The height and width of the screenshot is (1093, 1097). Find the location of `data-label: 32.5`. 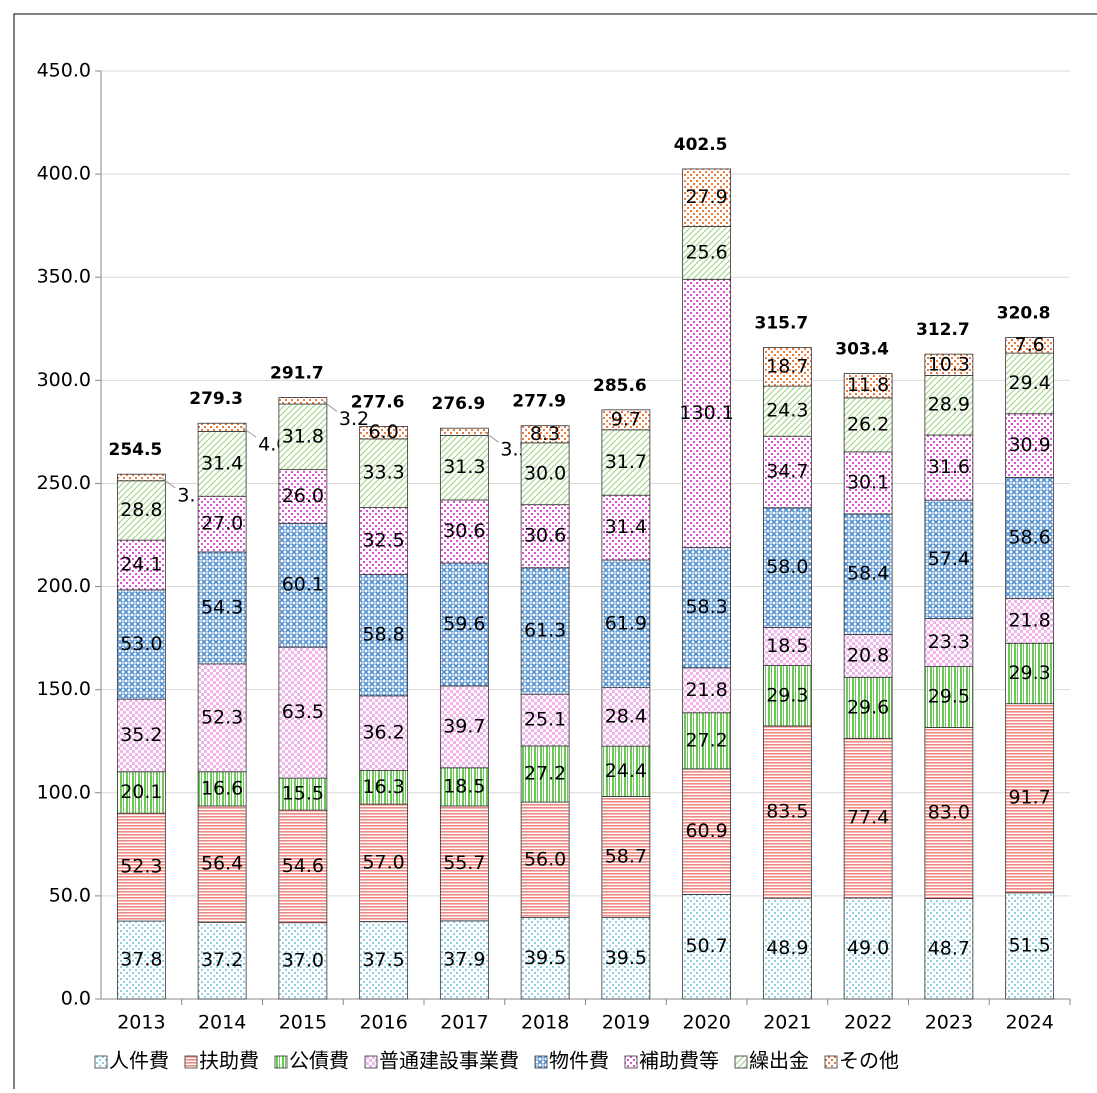

data-label: 32.5 is located at coordinates (383, 541).